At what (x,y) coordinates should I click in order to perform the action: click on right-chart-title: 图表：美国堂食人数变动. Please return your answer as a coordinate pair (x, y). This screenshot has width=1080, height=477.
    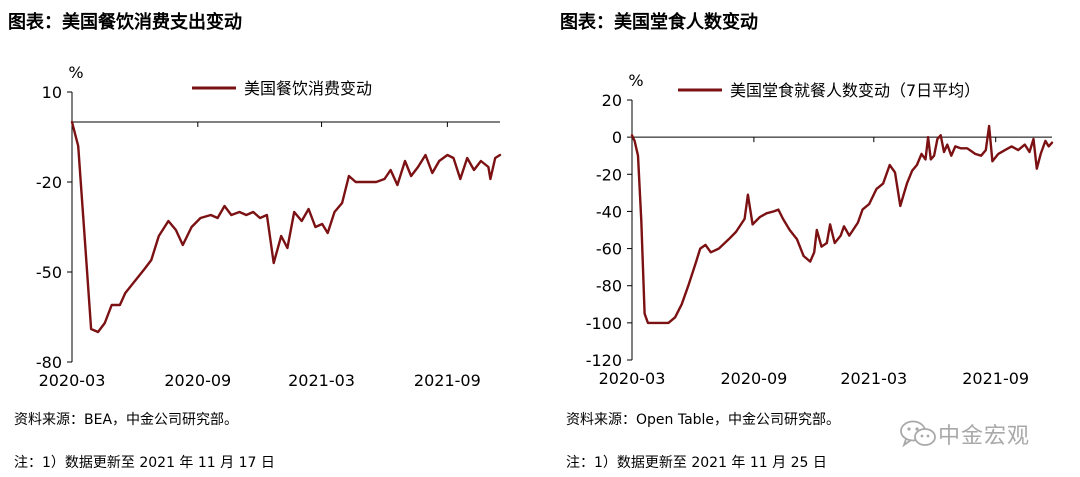
    Looking at the image, I should click on (659, 22).